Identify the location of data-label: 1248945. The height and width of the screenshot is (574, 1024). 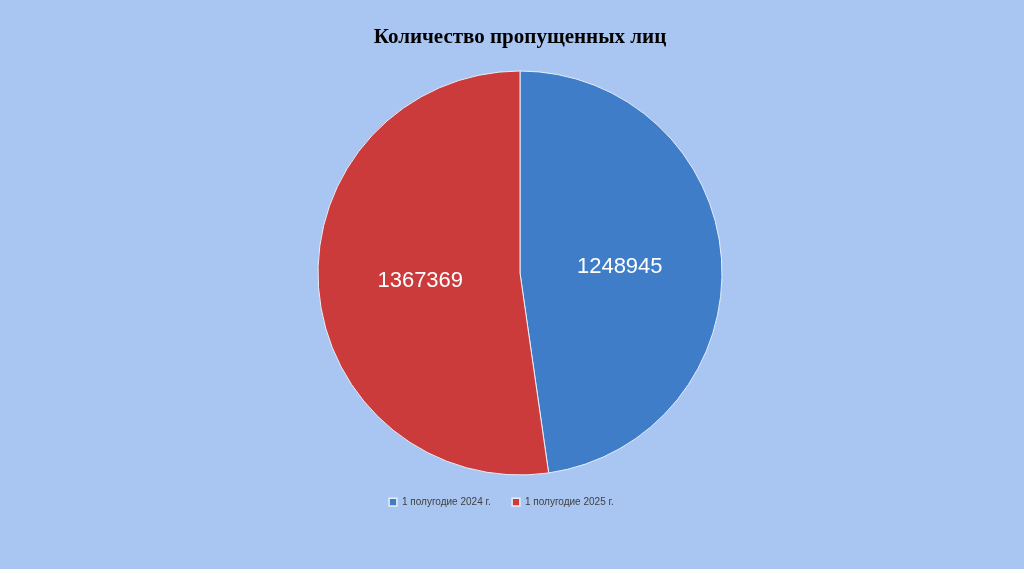
(619, 265).